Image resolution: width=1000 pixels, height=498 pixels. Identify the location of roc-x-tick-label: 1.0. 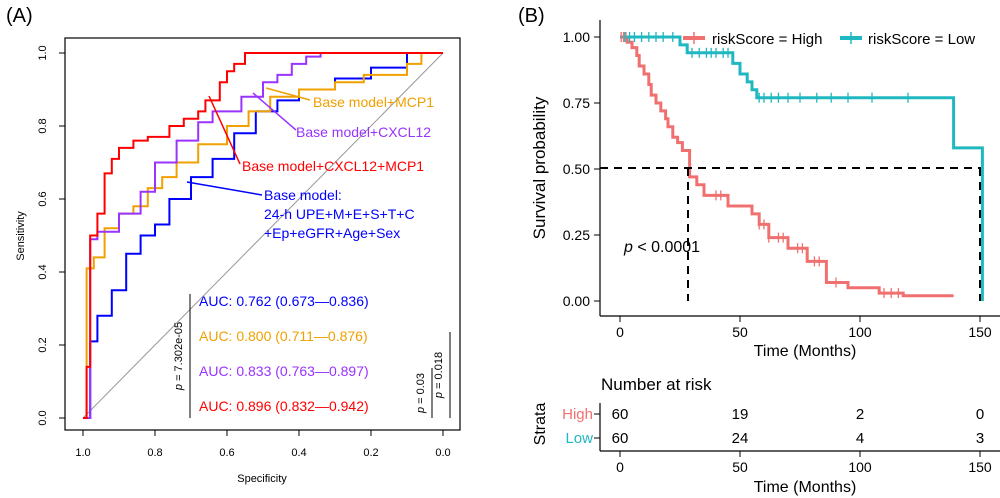
(82, 453).